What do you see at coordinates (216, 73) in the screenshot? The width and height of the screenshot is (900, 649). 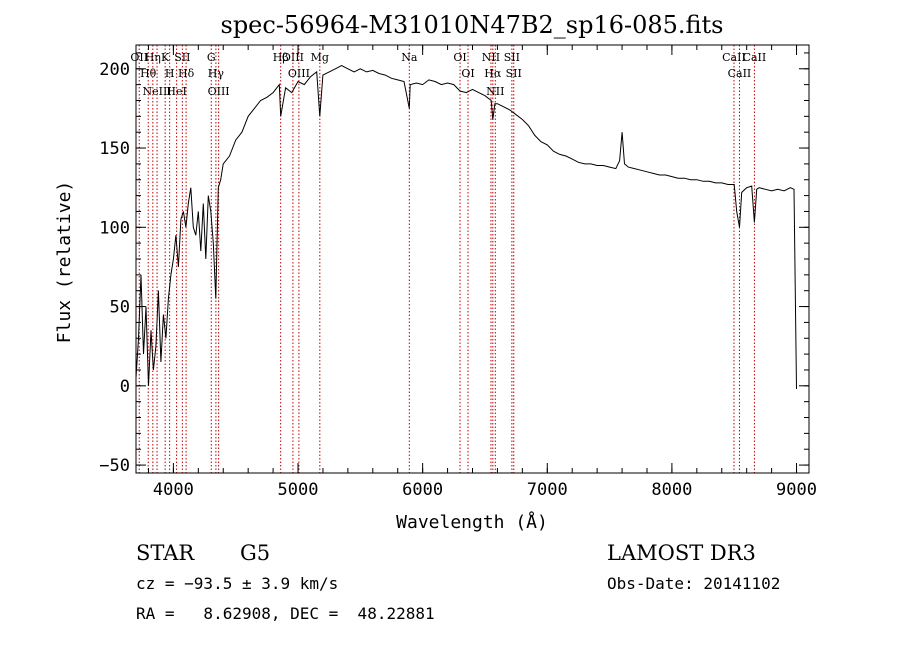 I see `emission-line-label: Hγ` at bounding box center [216, 73].